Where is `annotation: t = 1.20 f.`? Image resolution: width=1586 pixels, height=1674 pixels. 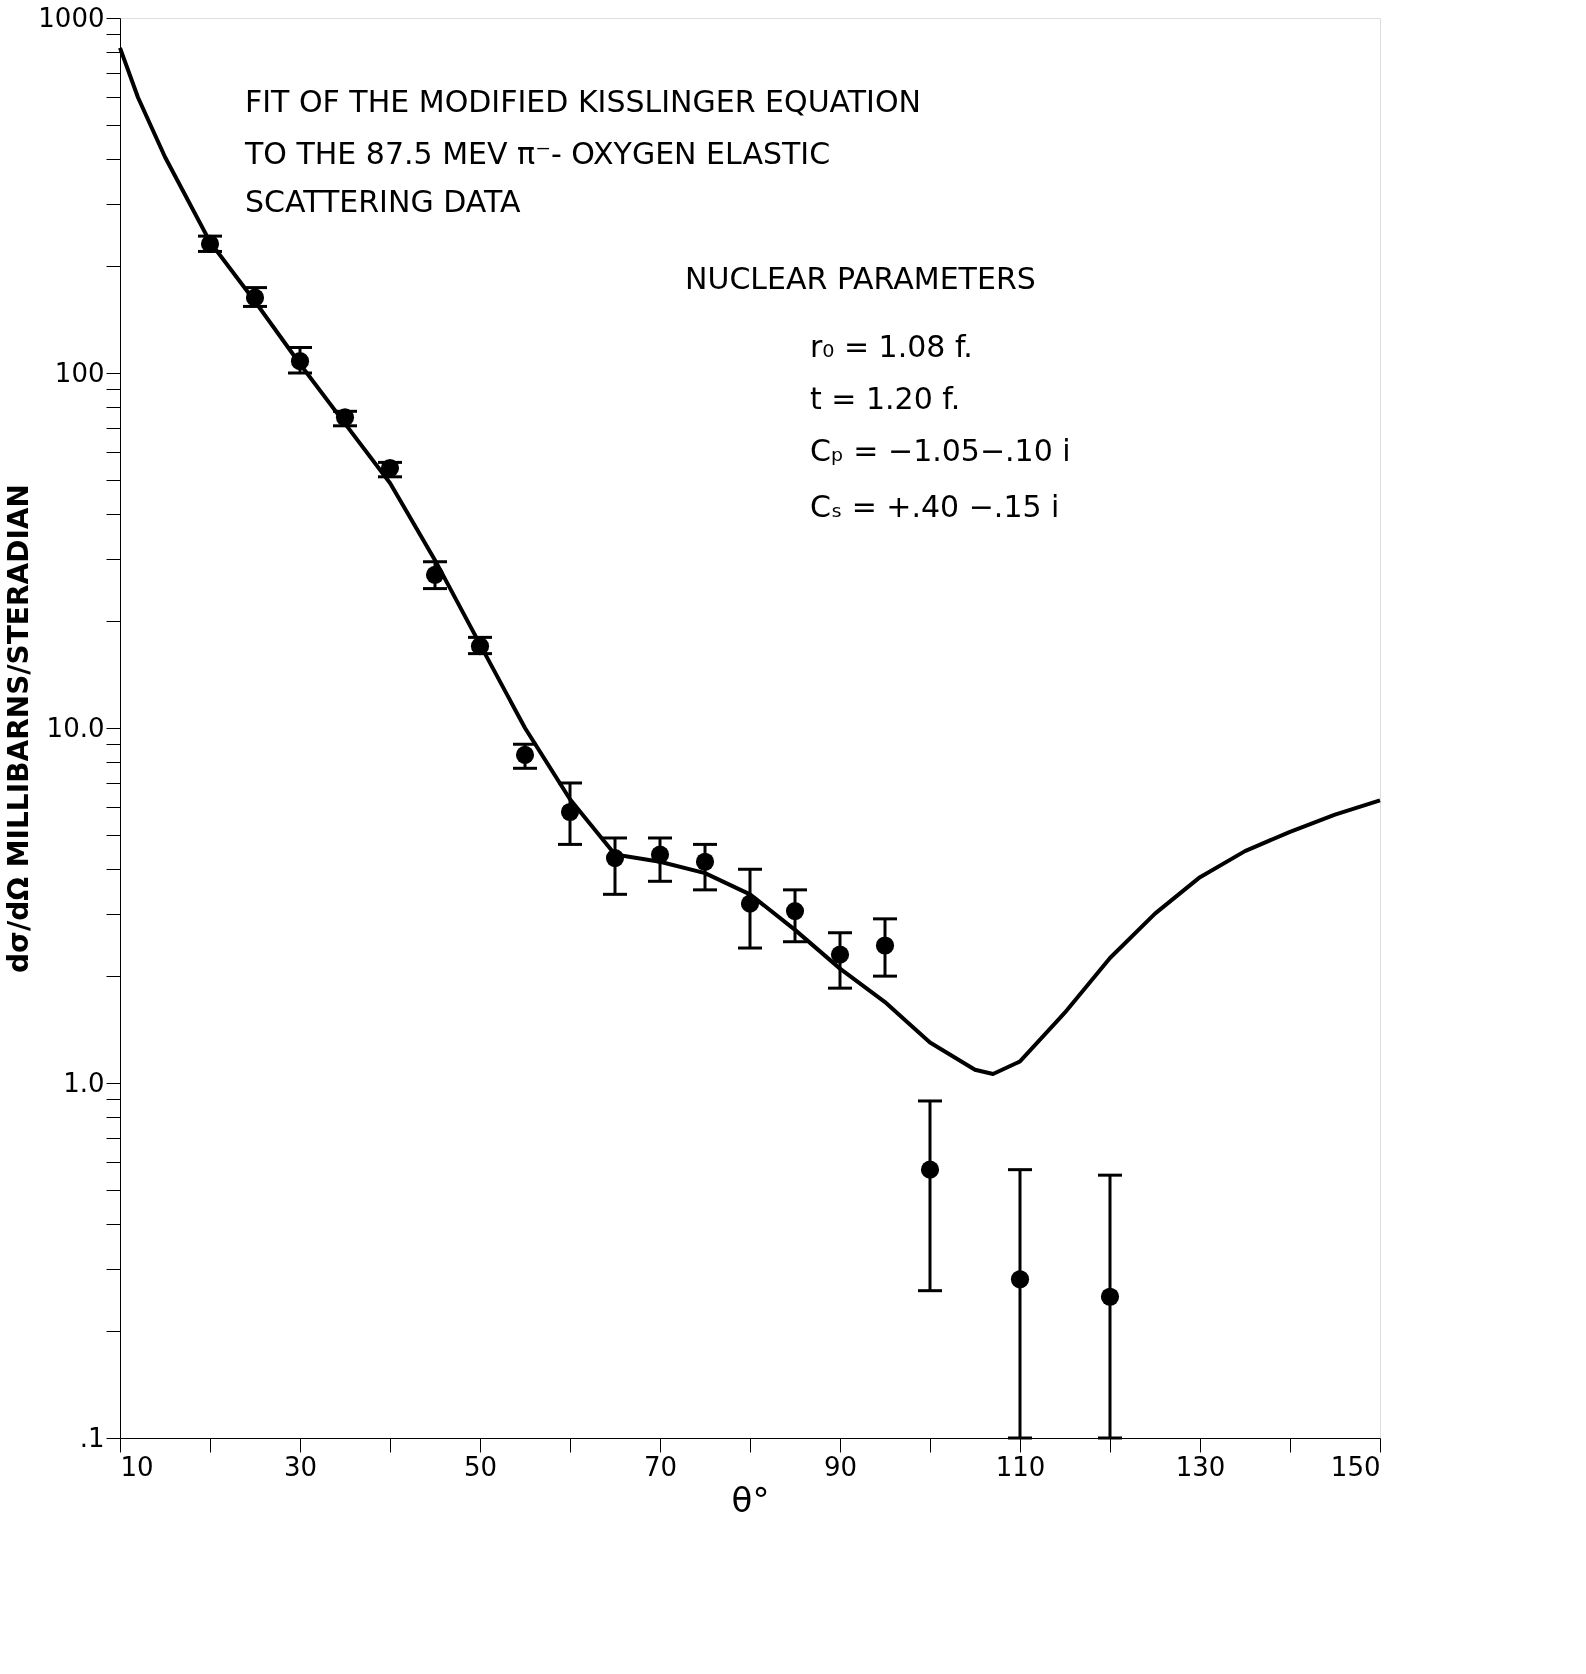 annotation: t = 1.20 f. is located at coordinates (885, 398).